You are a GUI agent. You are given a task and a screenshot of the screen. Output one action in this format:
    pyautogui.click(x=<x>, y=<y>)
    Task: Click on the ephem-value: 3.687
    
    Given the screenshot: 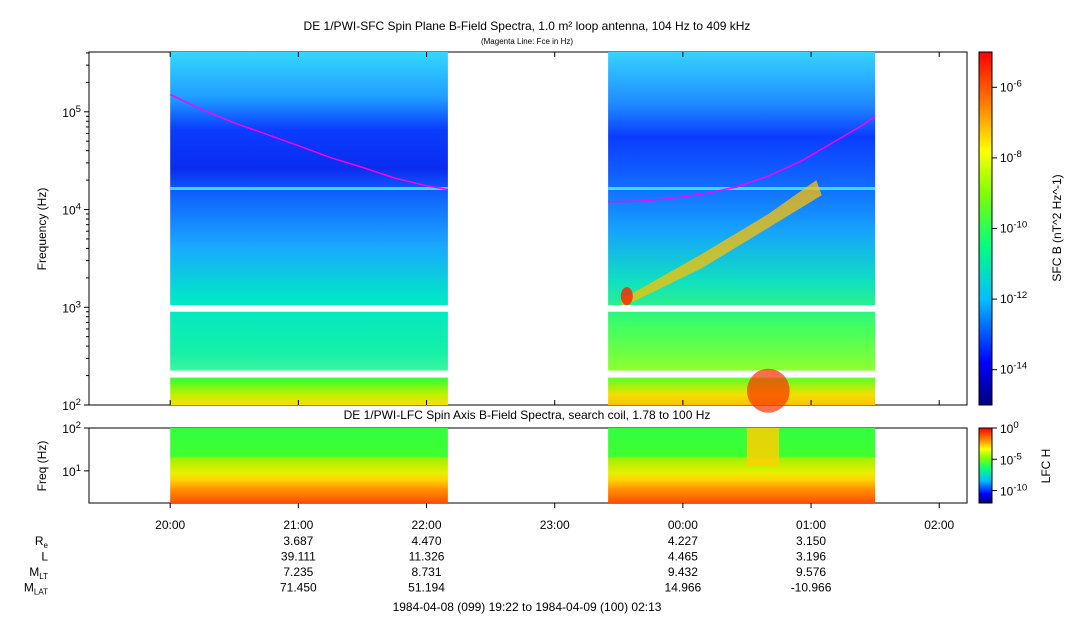 What is the action you would take?
    pyautogui.click(x=298, y=541)
    